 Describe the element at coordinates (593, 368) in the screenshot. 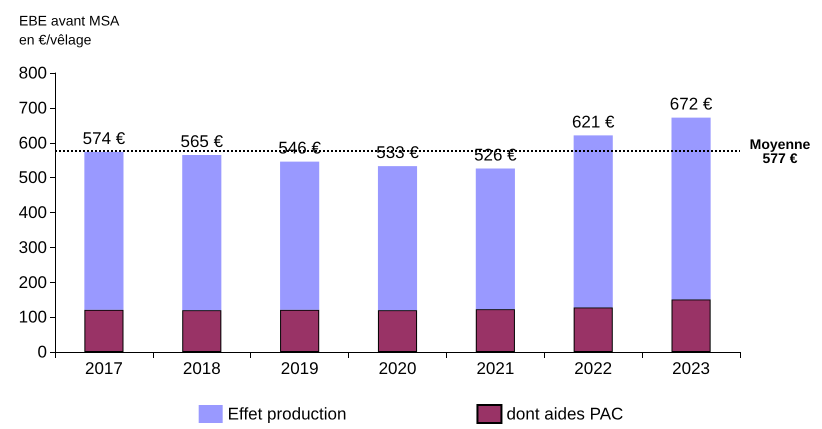

I see `x-tick-label: 2022` at that location.